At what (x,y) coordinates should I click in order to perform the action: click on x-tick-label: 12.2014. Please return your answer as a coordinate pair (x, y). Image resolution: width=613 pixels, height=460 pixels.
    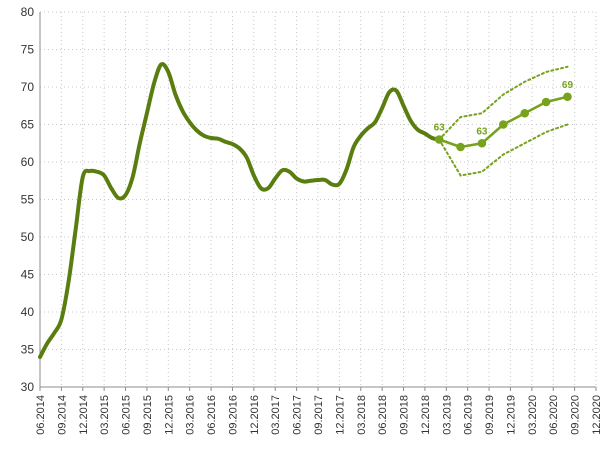
    Looking at the image, I should click on (84, 415).